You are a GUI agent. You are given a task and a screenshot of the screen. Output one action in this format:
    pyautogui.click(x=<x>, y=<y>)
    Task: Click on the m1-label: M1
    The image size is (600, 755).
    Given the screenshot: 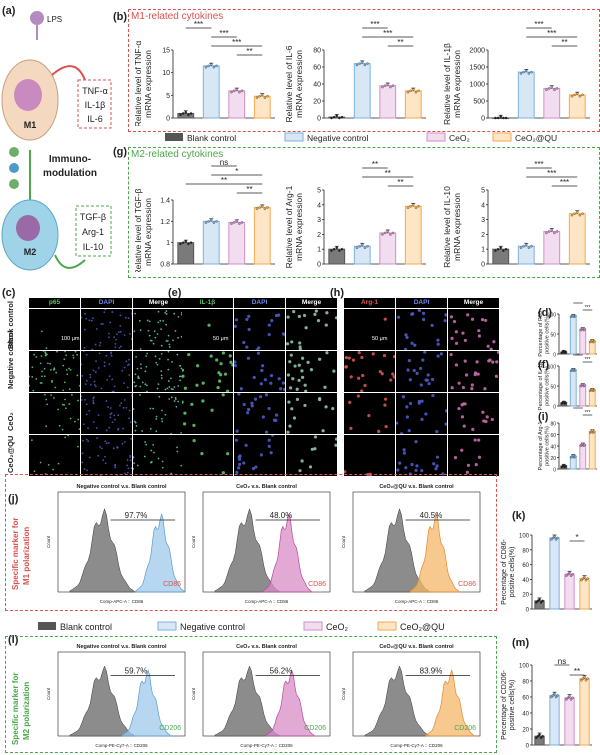 What is the action you would take?
    pyautogui.click(x=30, y=125)
    